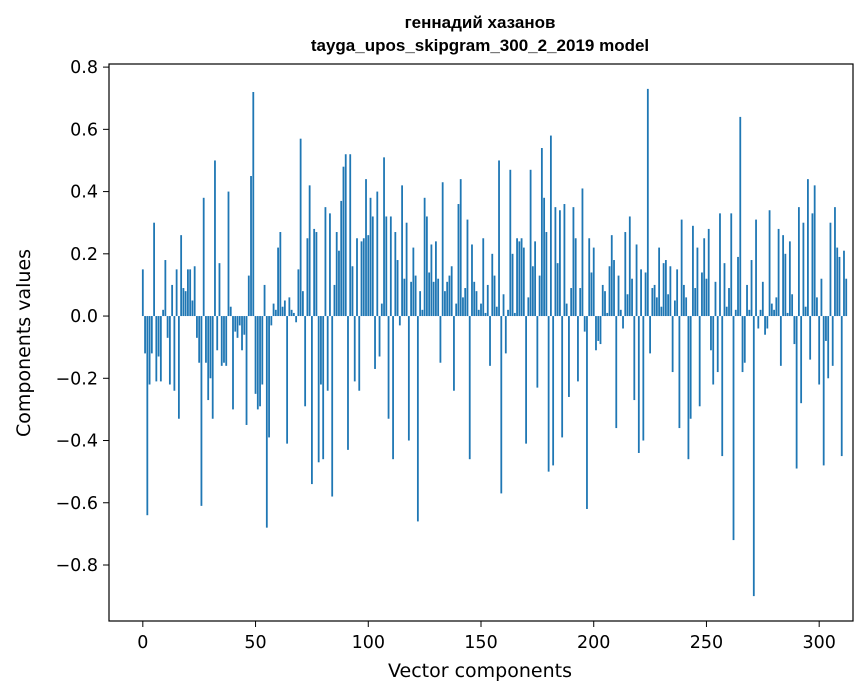 The height and width of the screenshot is (696, 867). I want to click on x-tick-label: 250, so click(706, 643).